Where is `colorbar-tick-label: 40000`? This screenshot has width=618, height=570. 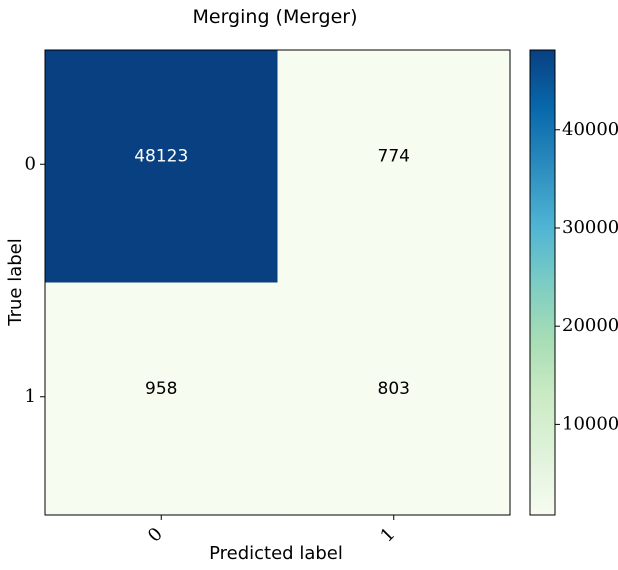 colorbar-tick-label: 40000 is located at coordinates (590, 129).